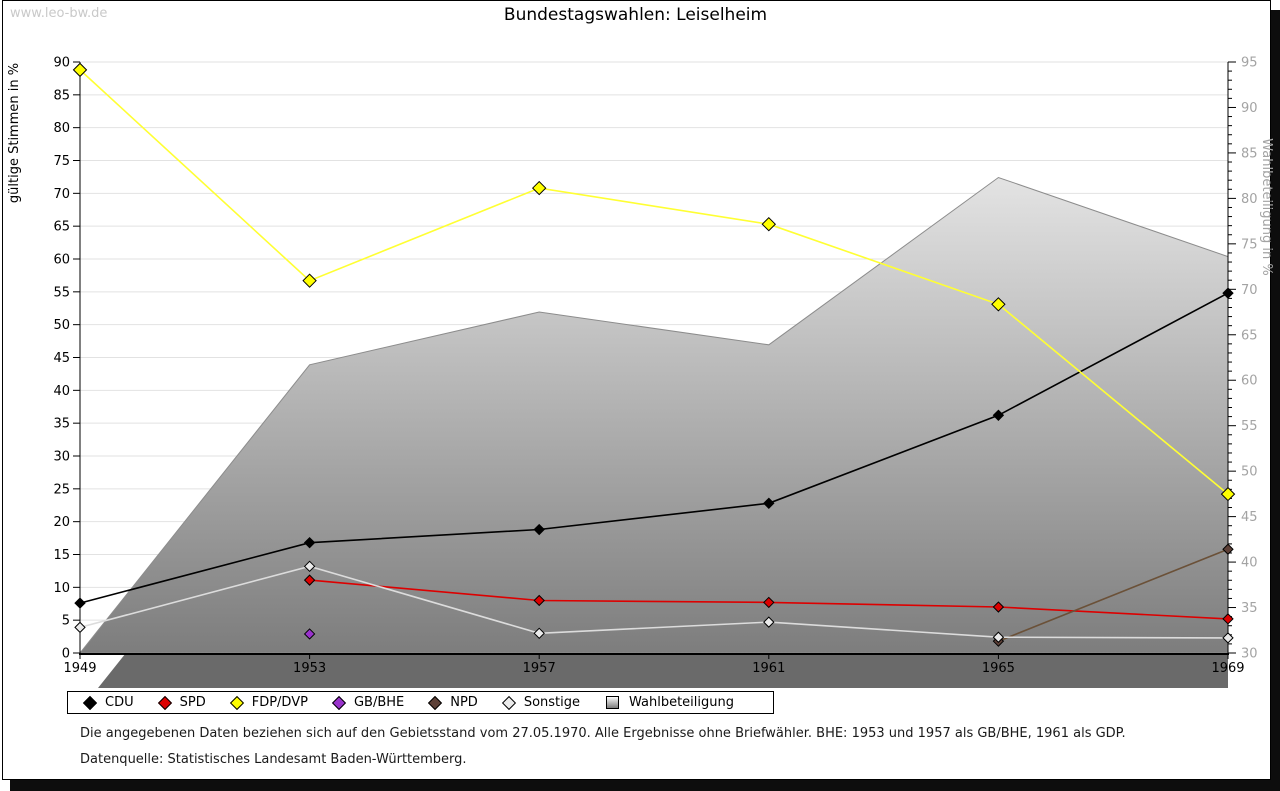 The width and height of the screenshot is (1280, 791). Describe the element at coordinates (539, 600) in the screenshot. I see `spd-marker-1957` at that location.